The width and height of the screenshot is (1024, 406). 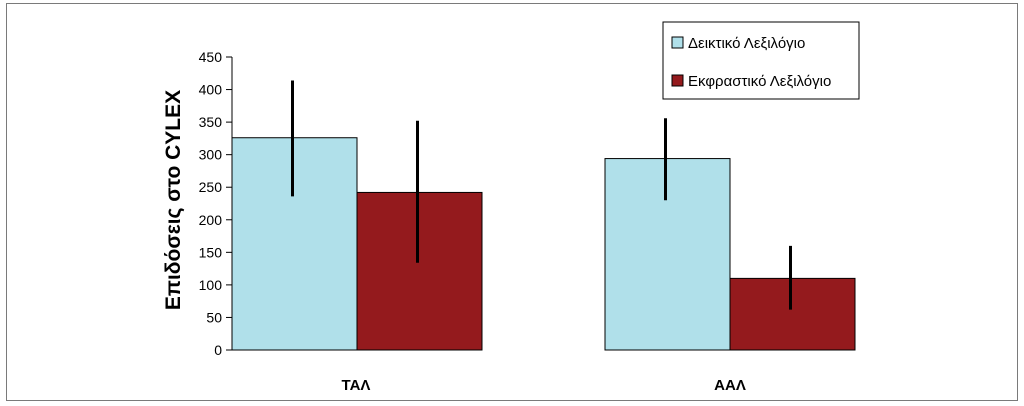 What do you see at coordinates (211, 122) in the screenshot?
I see `y-tick-label-7: 350` at bounding box center [211, 122].